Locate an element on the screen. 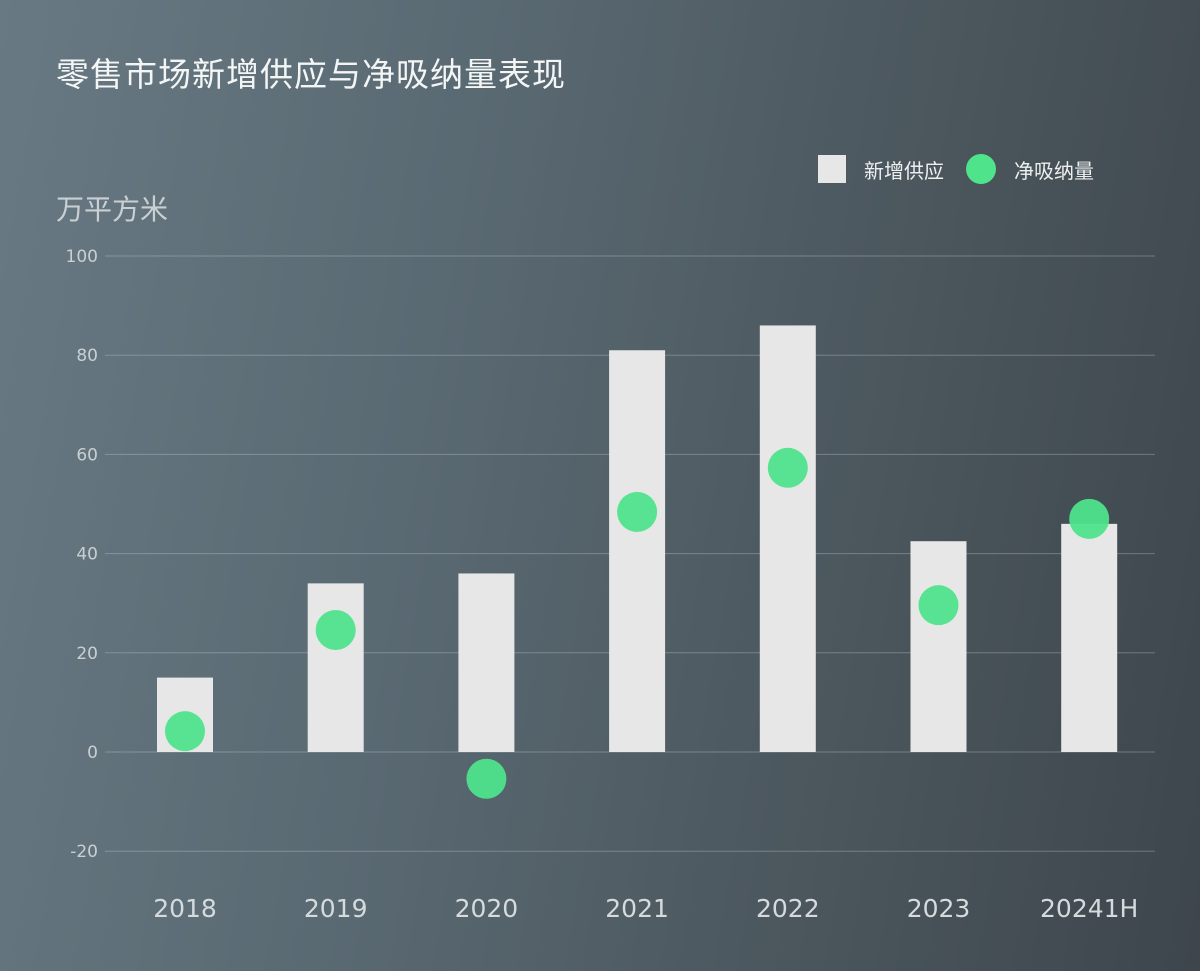 The width and height of the screenshot is (1200, 971). legend-label-absorption: 净吸纳量 is located at coordinates (1054, 170).